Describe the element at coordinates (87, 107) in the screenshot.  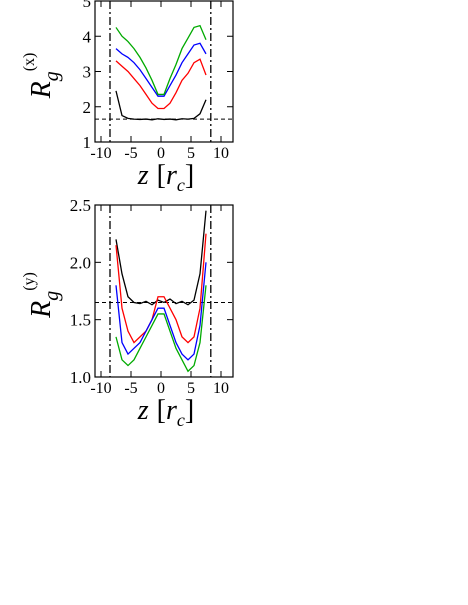
I see `y-tick-label: 2` at that location.